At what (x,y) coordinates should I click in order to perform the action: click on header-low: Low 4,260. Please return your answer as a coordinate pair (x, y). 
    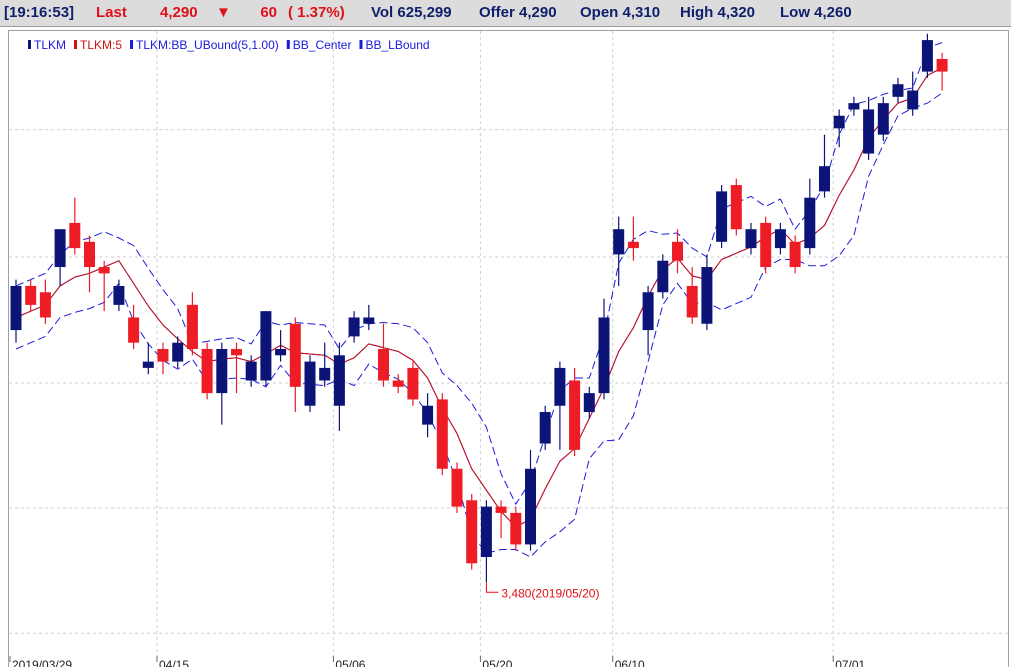
    Looking at the image, I should click on (816, 12).